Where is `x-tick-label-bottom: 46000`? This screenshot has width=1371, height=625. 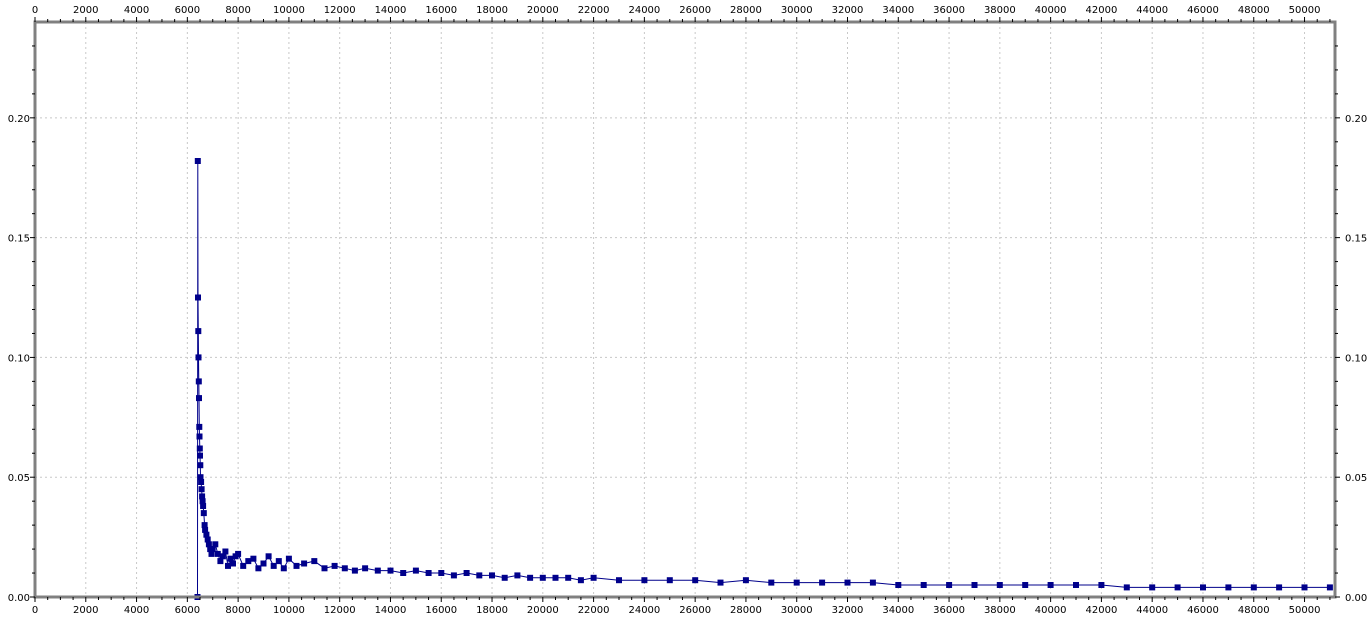 x-tick-label-bottom: 46000 is located at coordinates (1203, 610).